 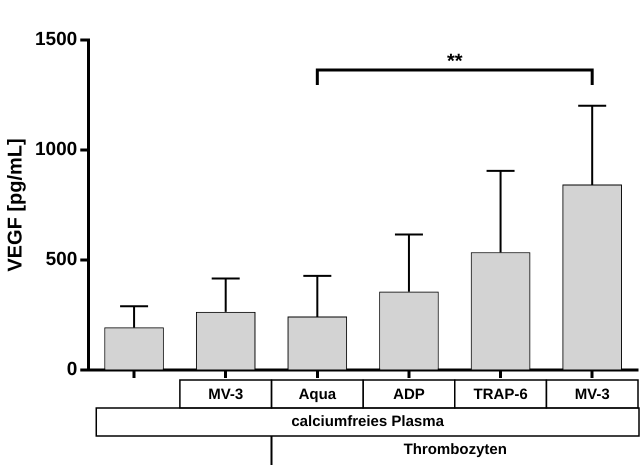 I want to click on text: Thrombozyten, so click(x=455, y=449).